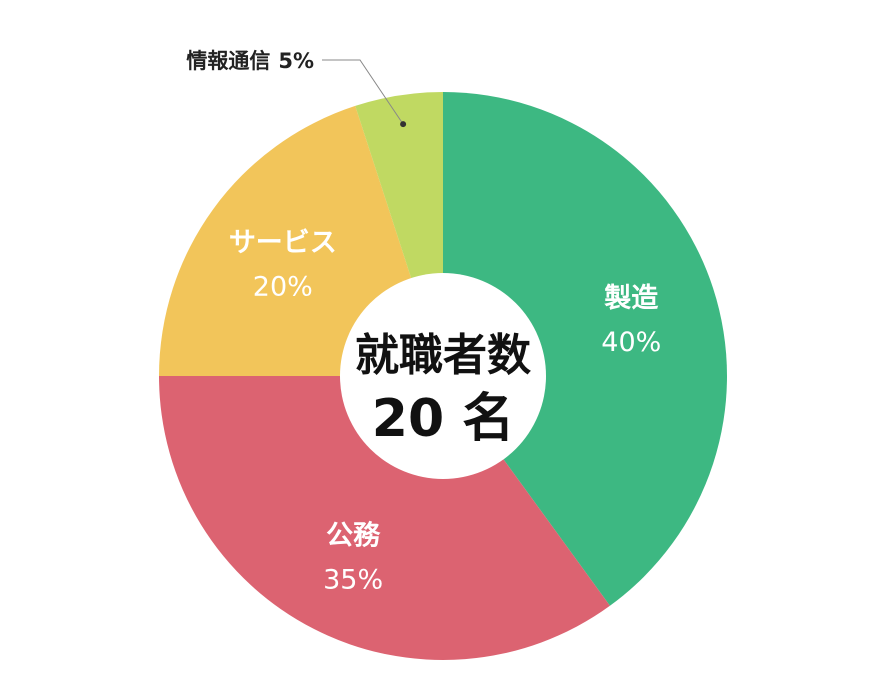 This screenshot has width=881, height=700. I want to click on slice-label: 公務, so click(353, 535).